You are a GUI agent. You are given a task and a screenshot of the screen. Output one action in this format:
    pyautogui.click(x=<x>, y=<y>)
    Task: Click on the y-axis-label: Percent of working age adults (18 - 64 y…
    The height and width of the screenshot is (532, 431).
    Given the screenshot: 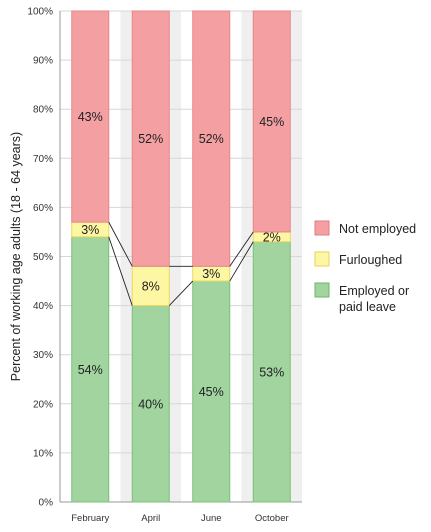 What is the action you would take?
    pyautogui.click(x=16, y=256)
    